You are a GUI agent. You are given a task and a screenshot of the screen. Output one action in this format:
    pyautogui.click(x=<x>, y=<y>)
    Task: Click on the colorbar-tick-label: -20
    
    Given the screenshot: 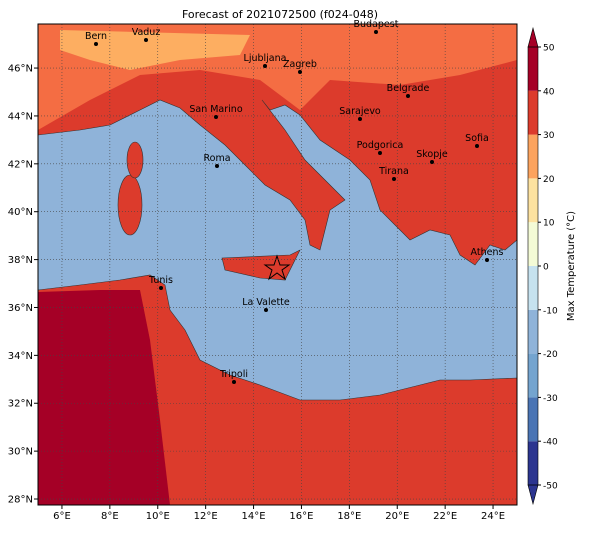 What is the action you would take?
    pyautogui.click(x=550, y=355)
    